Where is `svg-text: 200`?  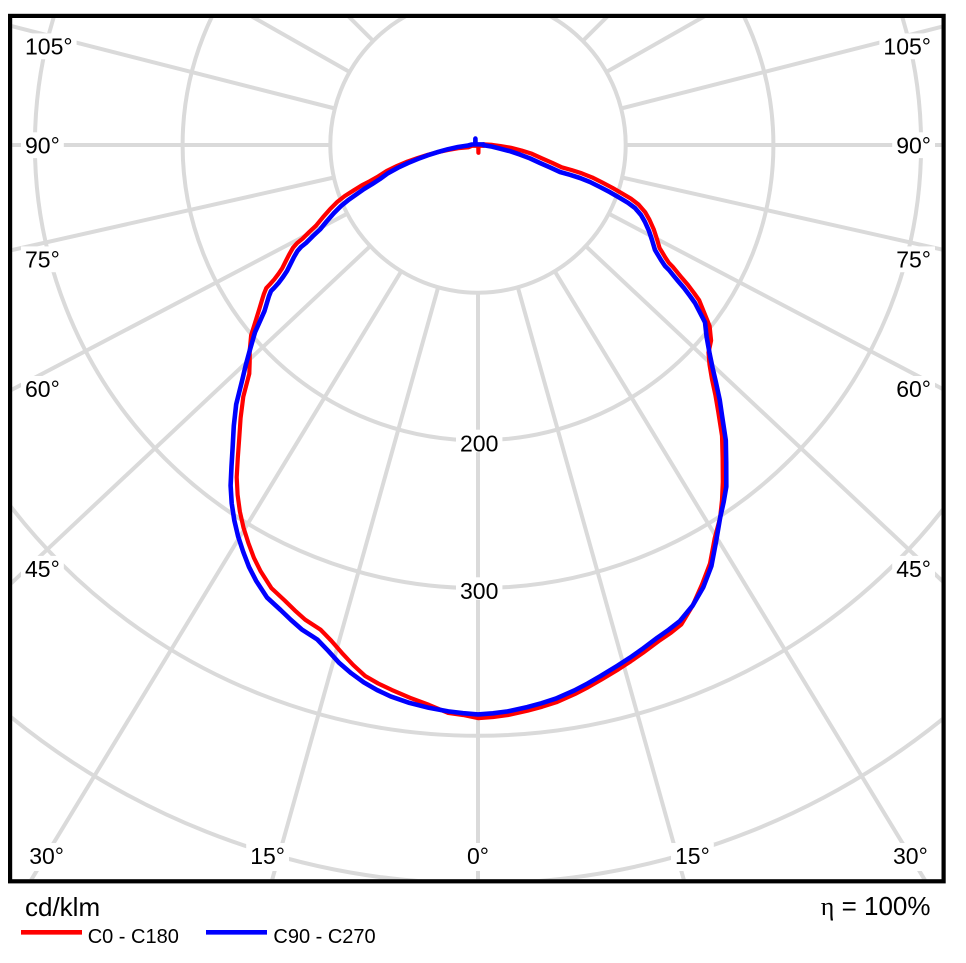
svg-text: 200 is located at coordinates (479, 444).